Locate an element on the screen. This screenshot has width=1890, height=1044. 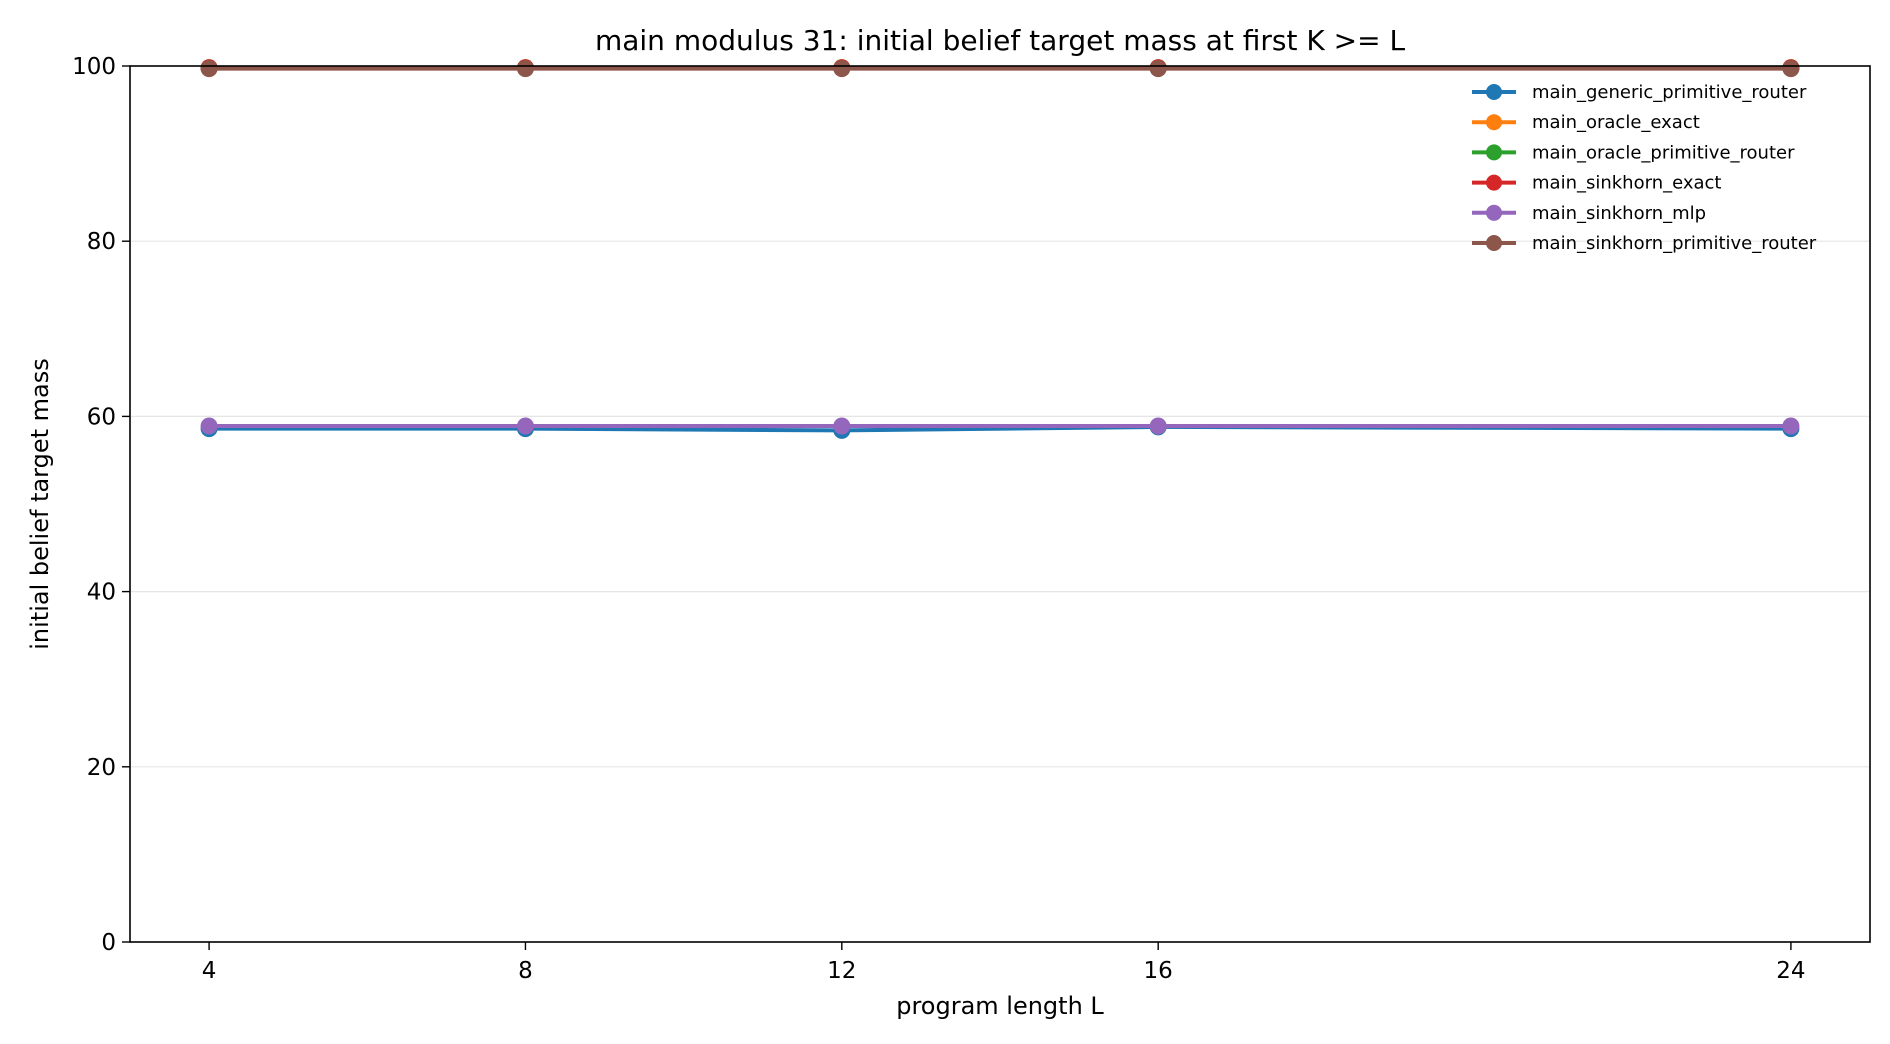
y-tick-label: 60 is located at coordinates (101, 417).